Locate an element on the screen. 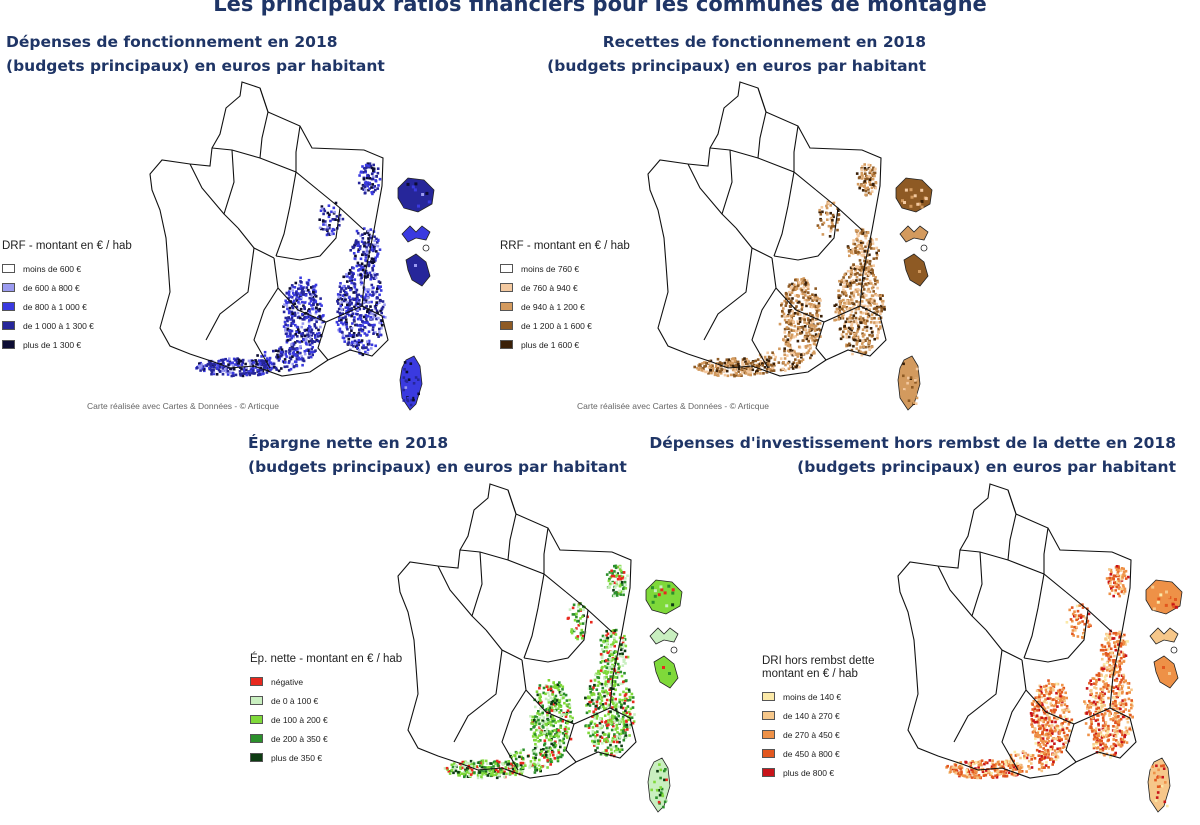 The image size is (1200, 825). region-border is located at coordinates (286, 214).